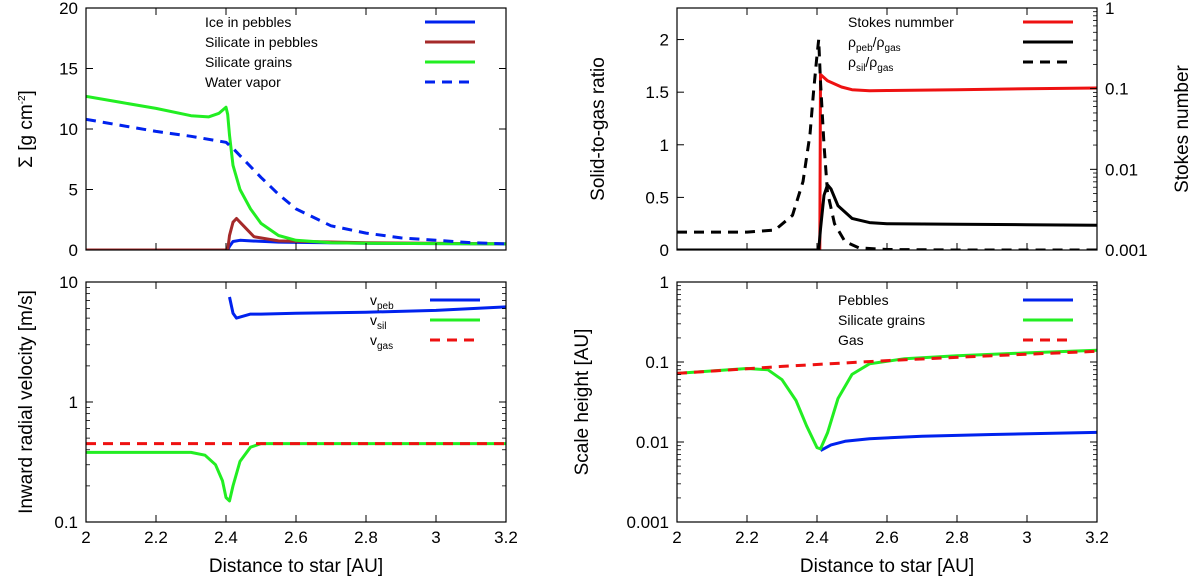 Image resolution: width=1200 pixels, height=584 pixels. Describe the element at coordinates (863, 300) in the screenshot. I see `legend-label: Pebbles` at that location.